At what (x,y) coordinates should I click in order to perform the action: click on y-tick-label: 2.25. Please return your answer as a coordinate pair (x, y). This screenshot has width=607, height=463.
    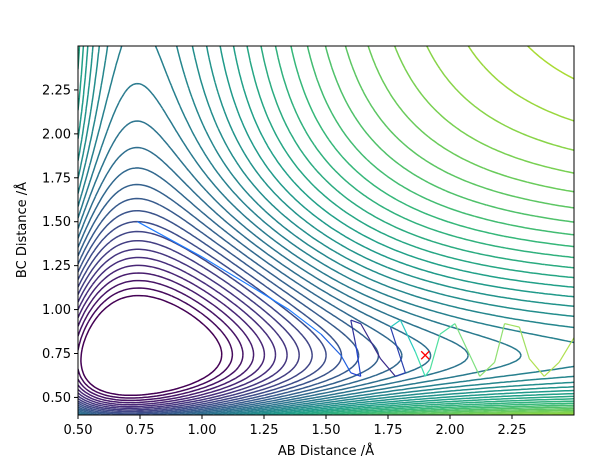
    Looking at the image, I should click on (56, 90).